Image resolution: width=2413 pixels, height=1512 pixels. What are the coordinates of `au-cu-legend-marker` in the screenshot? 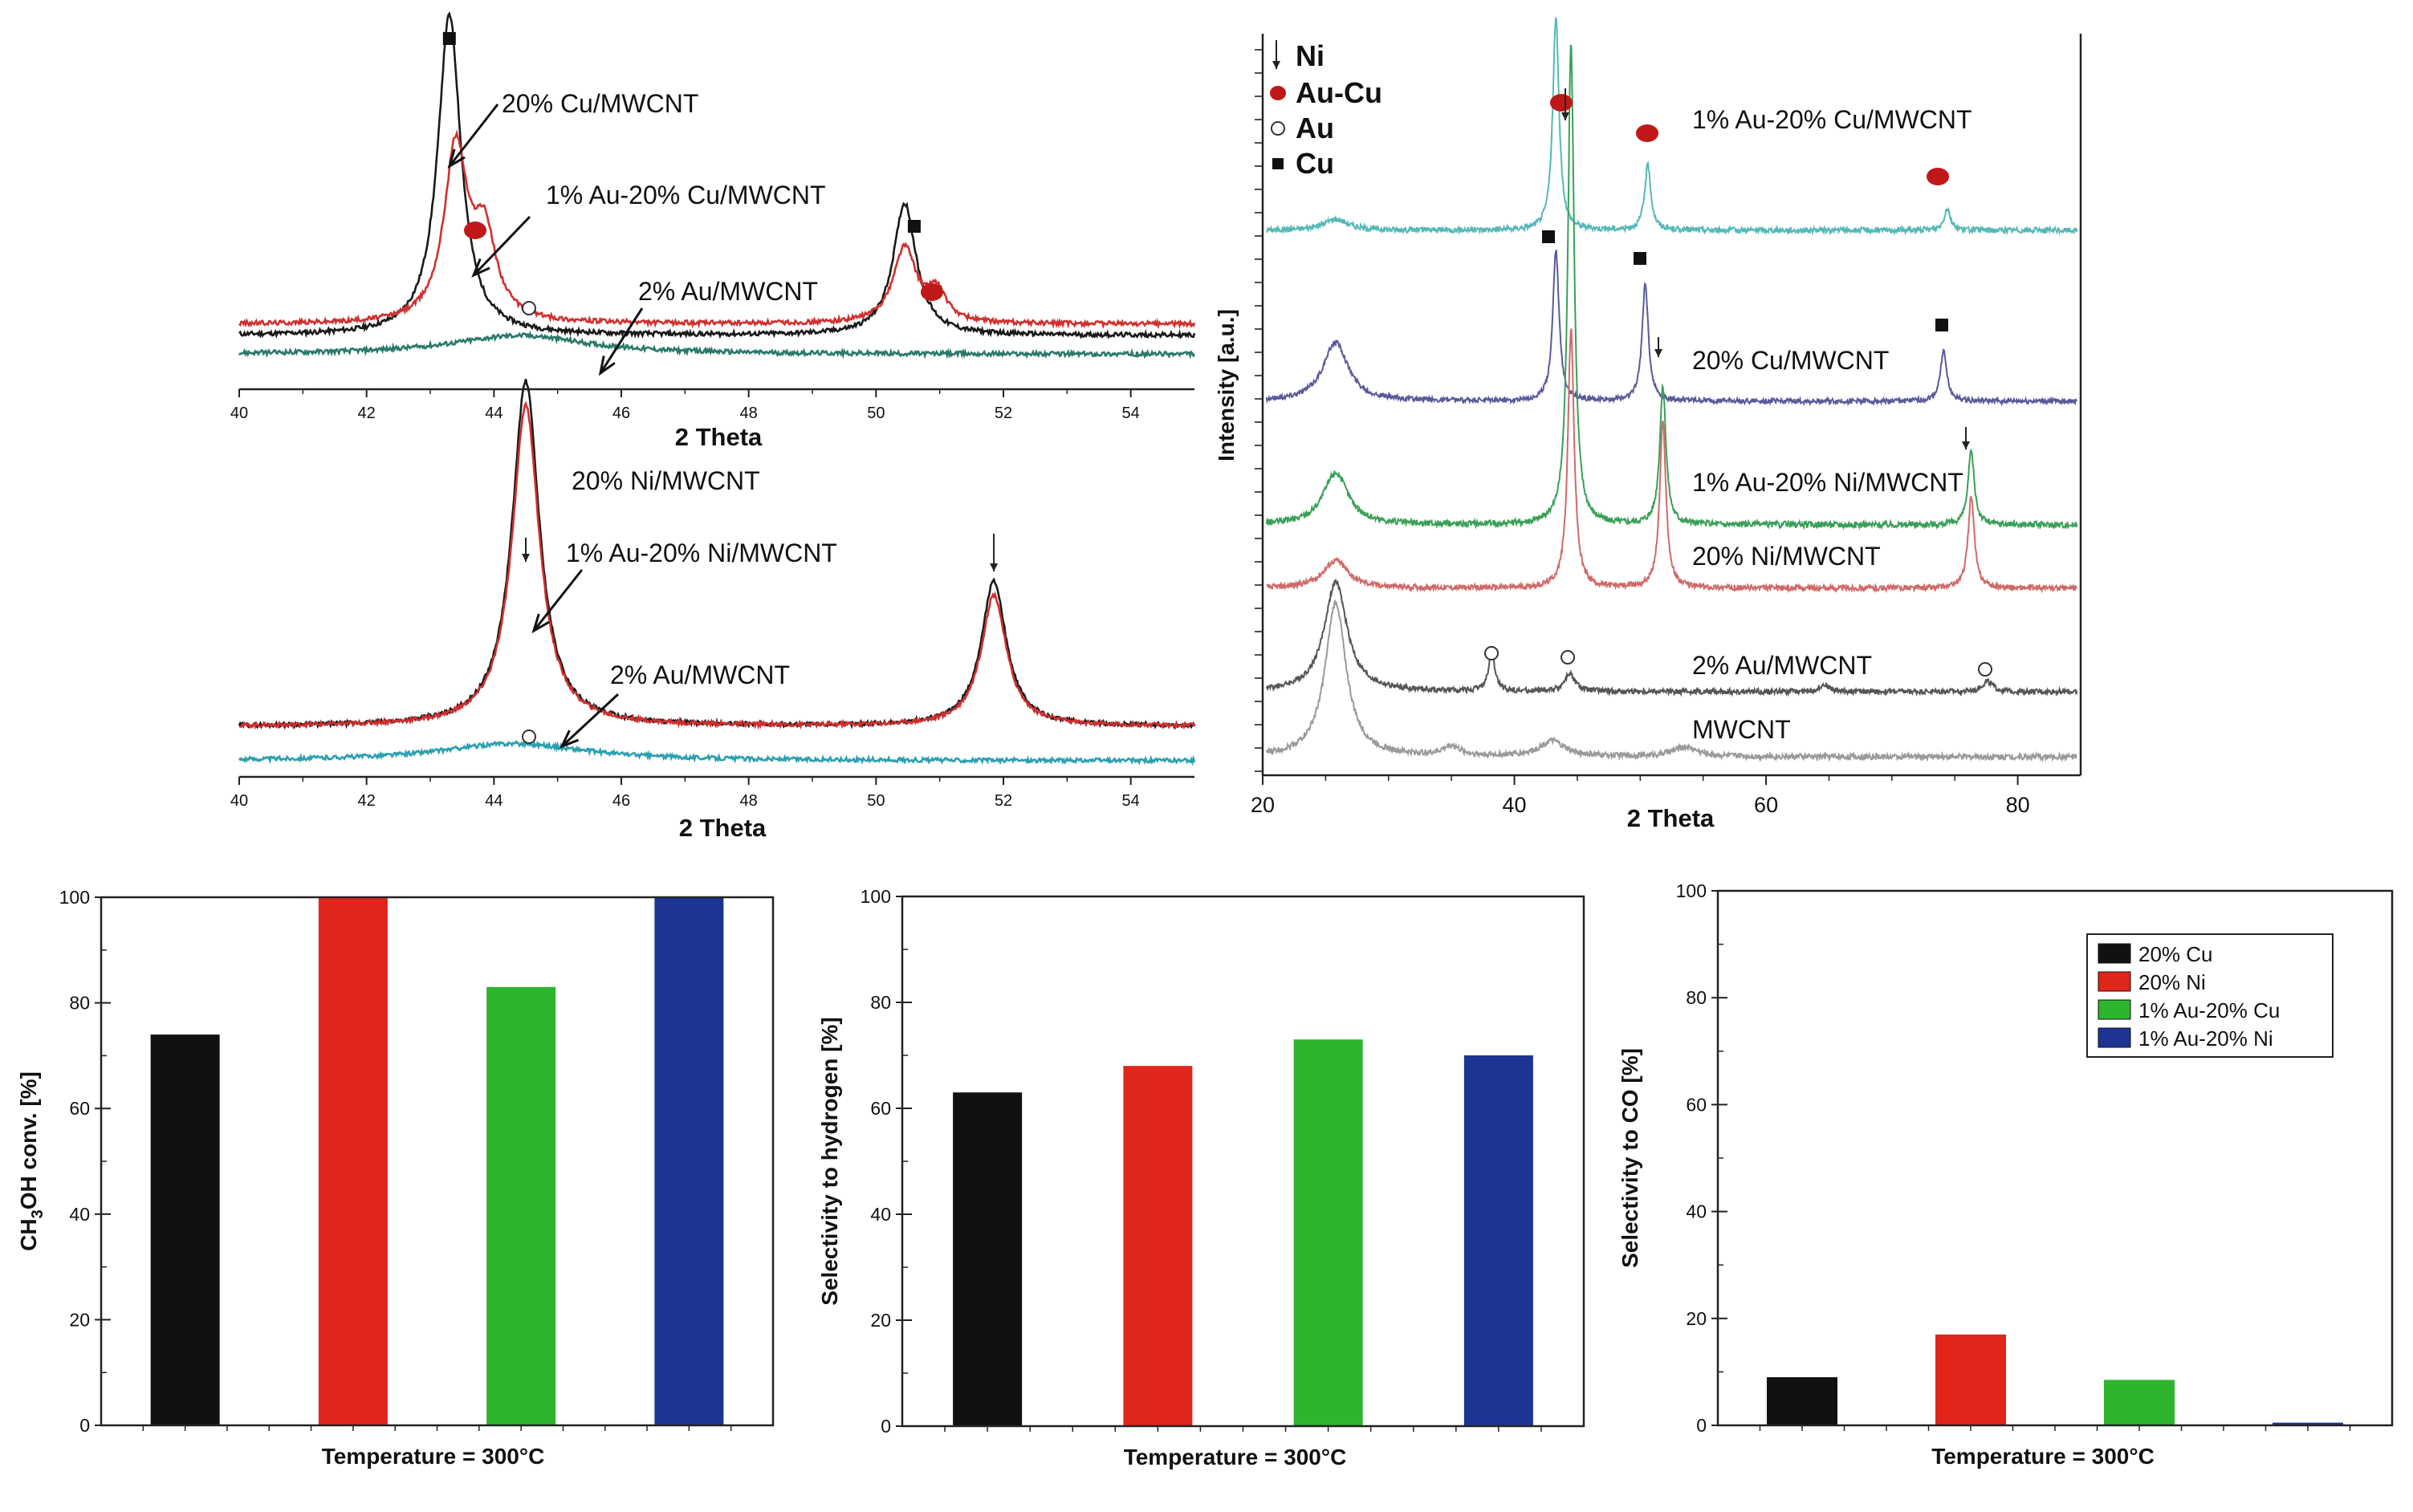 It's located at (1278, 93).